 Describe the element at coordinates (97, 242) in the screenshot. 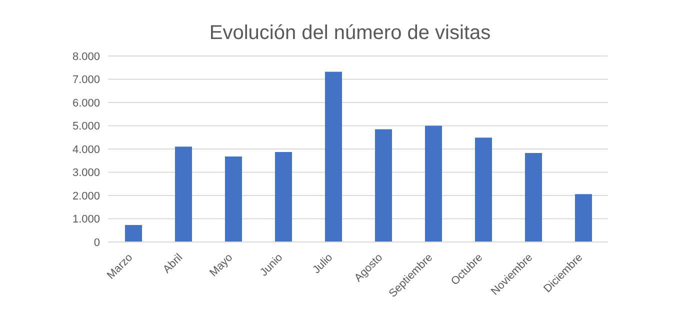

I see `y-tick-label: 0` at that location.